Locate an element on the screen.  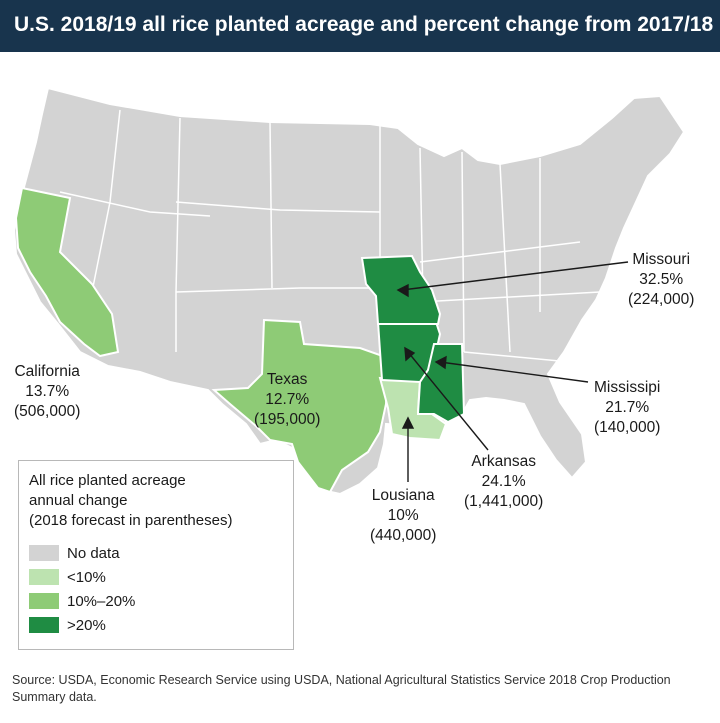
legend-swatch-no-data is located at coordinates (44, 553).